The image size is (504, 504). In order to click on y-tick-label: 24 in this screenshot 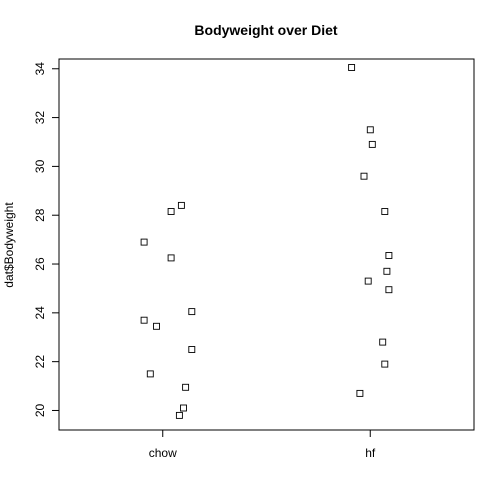, I will do `click(40, 313)`.